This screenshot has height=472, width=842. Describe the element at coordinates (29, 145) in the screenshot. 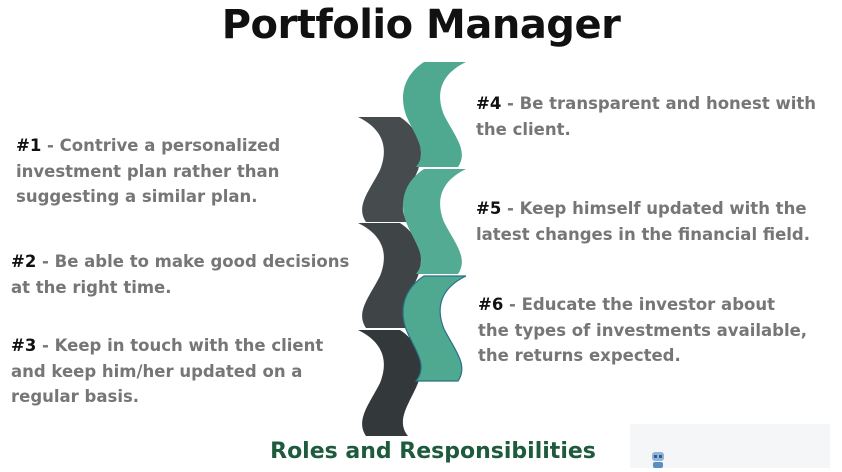

I see `item-number: #1` at that location.